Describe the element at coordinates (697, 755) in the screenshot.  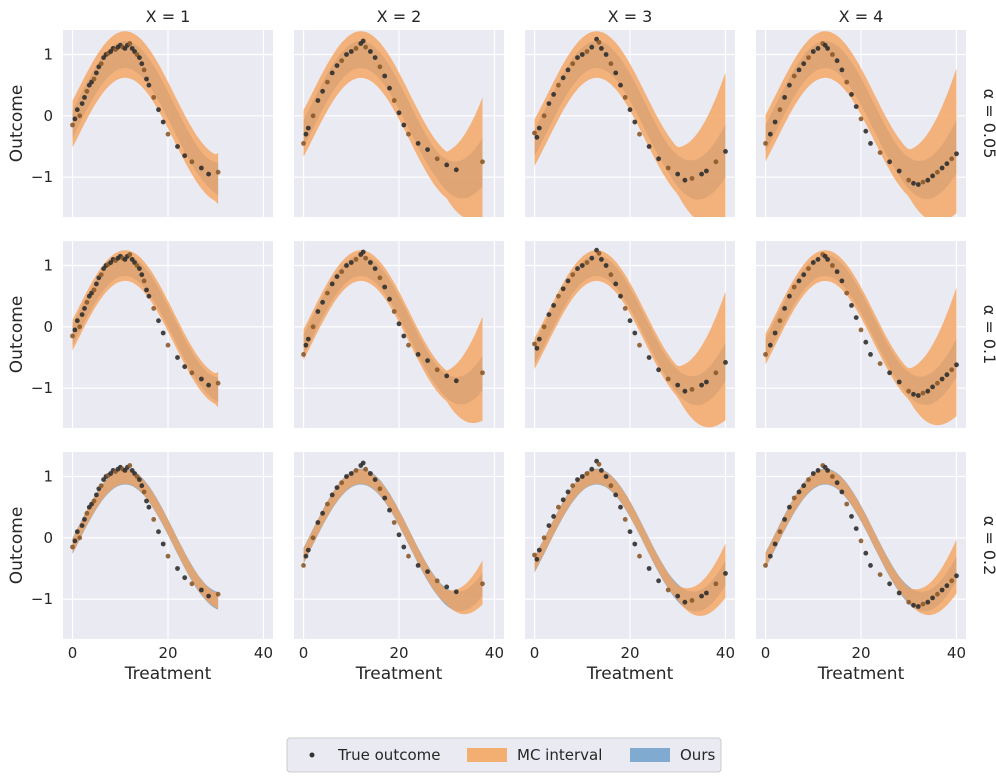
I see `legend-label: Ours` at that location.